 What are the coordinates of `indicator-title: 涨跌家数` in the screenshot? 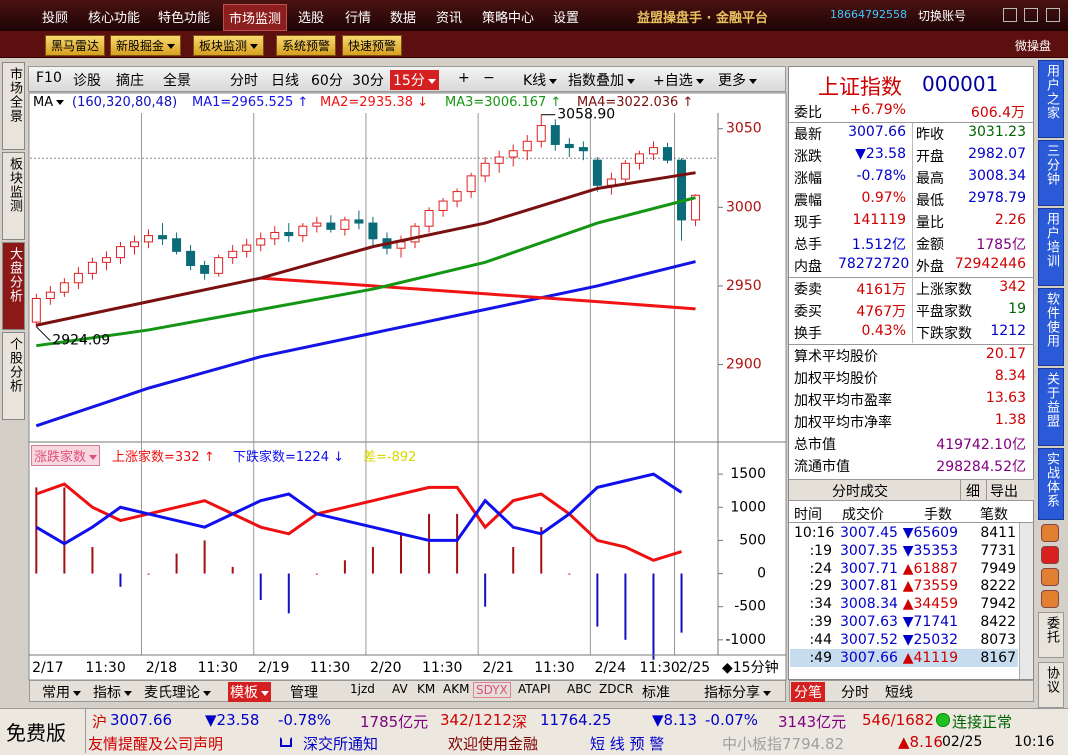 It's located at (66, 455).